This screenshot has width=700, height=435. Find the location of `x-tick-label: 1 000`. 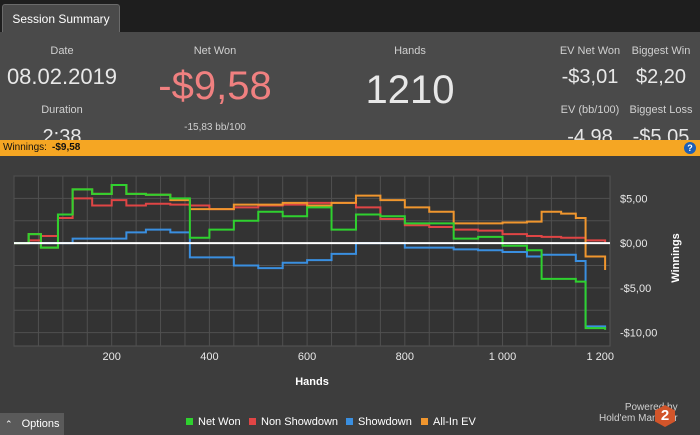

x-tick-label: 1 000 is located at coordinates (503, 357).